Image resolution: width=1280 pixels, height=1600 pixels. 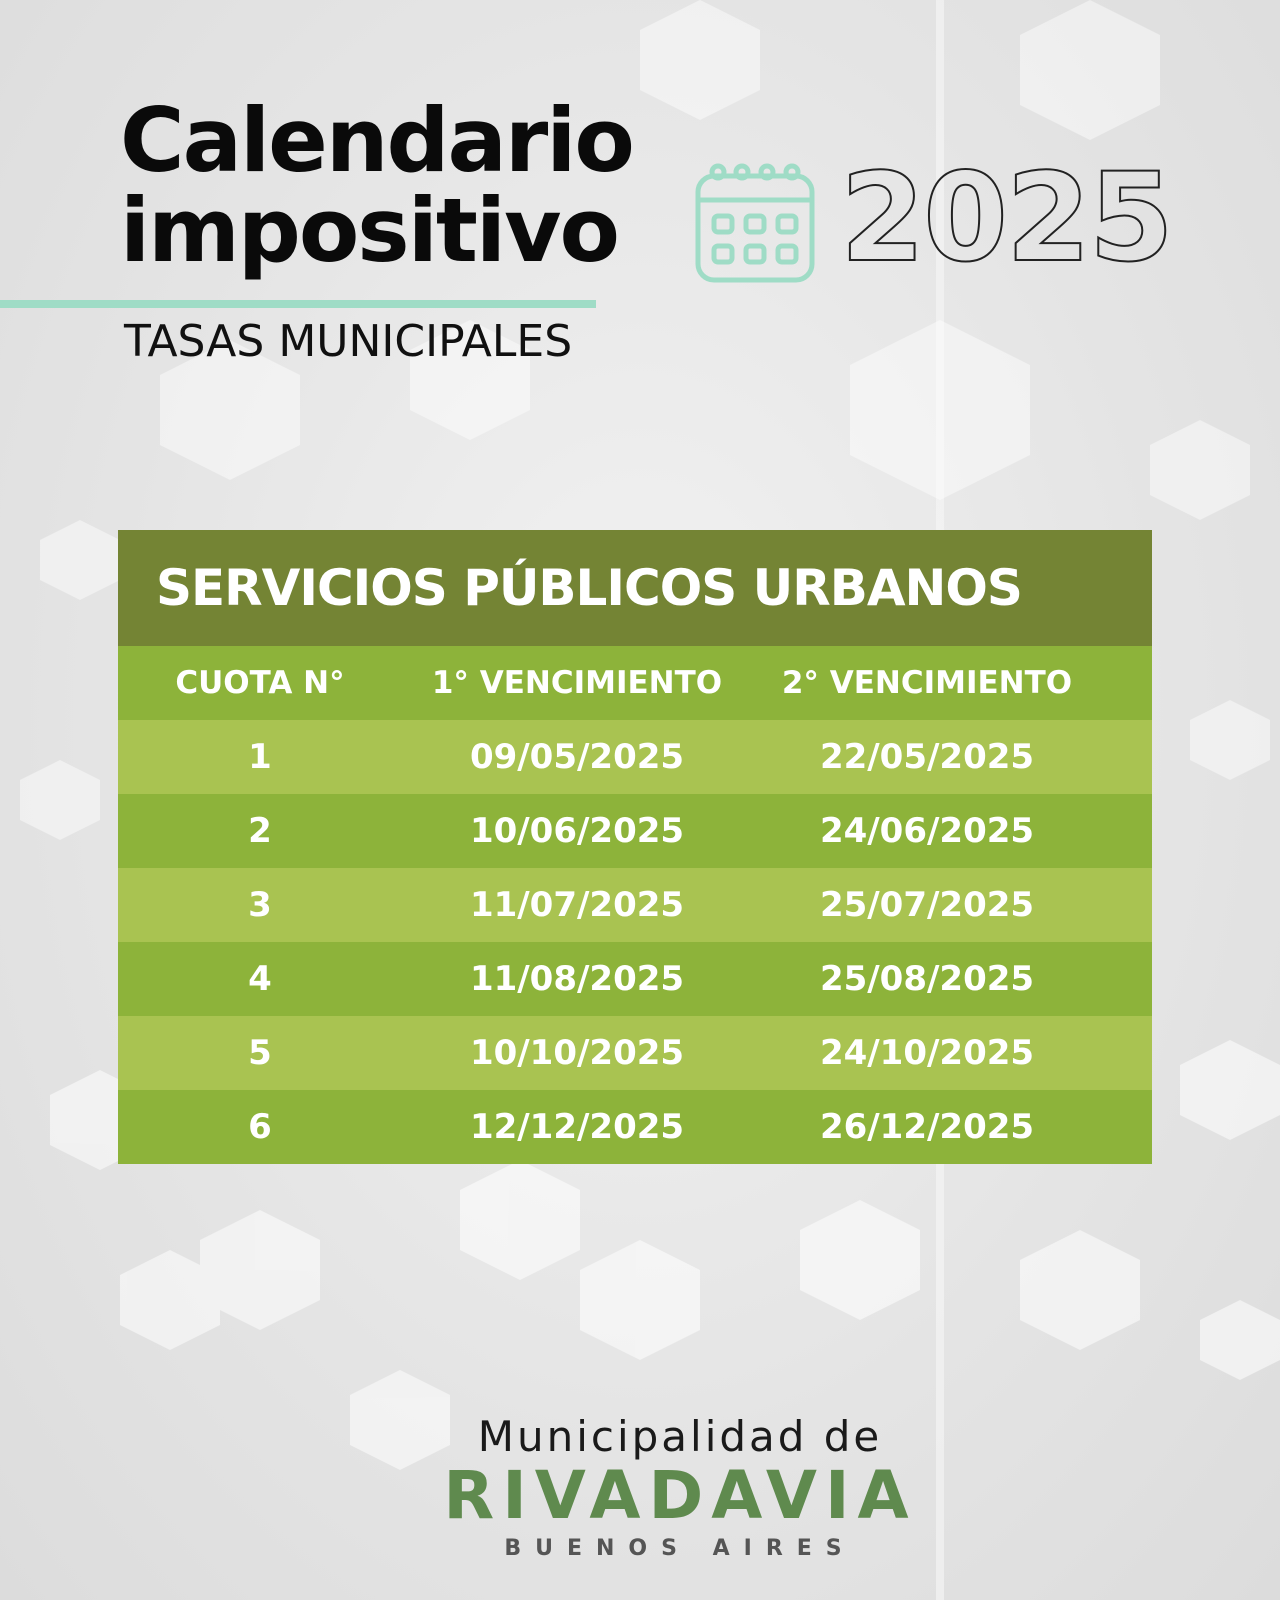 What do you see at coordinates (589, 588) in the screenshot?
I see `table-title: SERVICIOS PÚBLICOS URBANOS` at bounding box center [589, 588].